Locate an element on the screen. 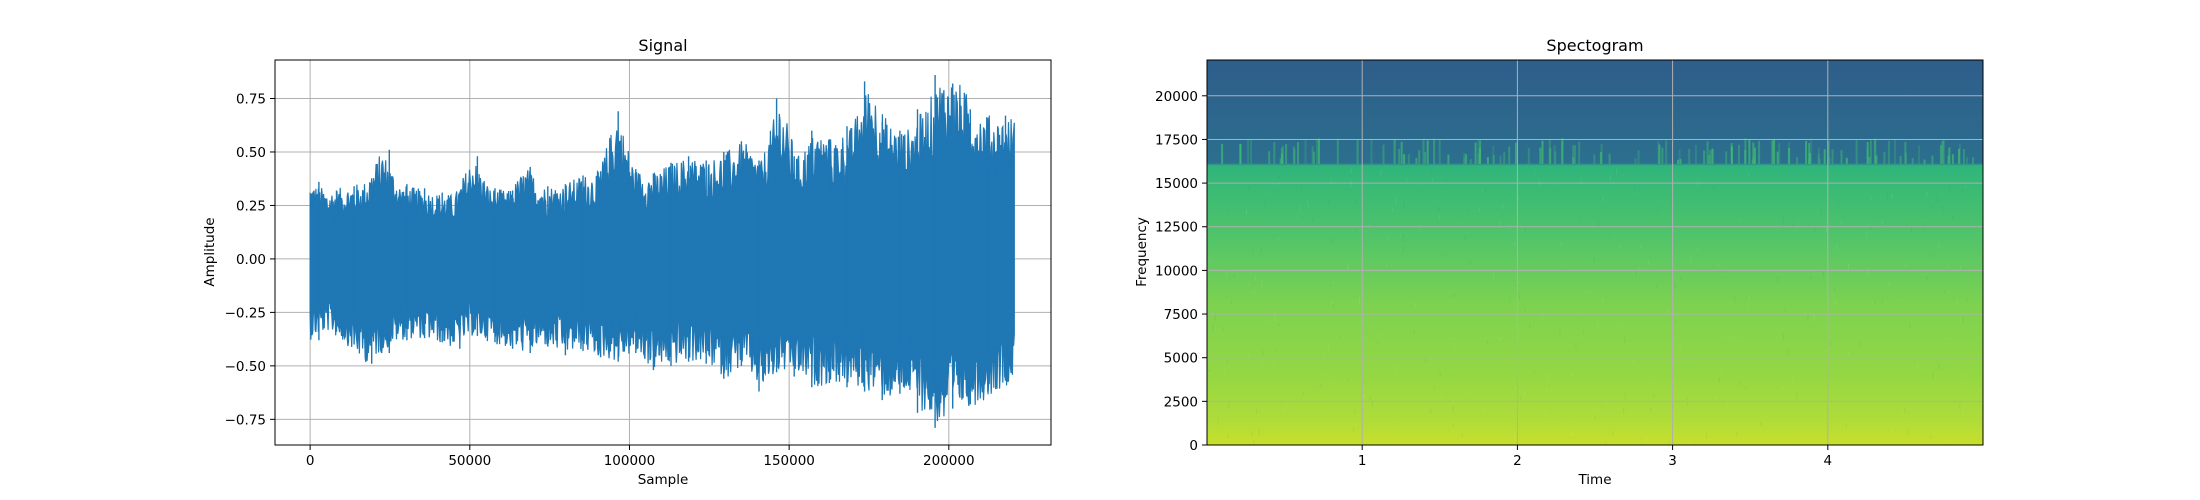 Image resolution: width=2200 pixels, height=500 pixels. spectrogram-y-ticks: 0 2500 5000 7500 10000 12500 15000 17500 20000 is located at coordinates (1181, 271).